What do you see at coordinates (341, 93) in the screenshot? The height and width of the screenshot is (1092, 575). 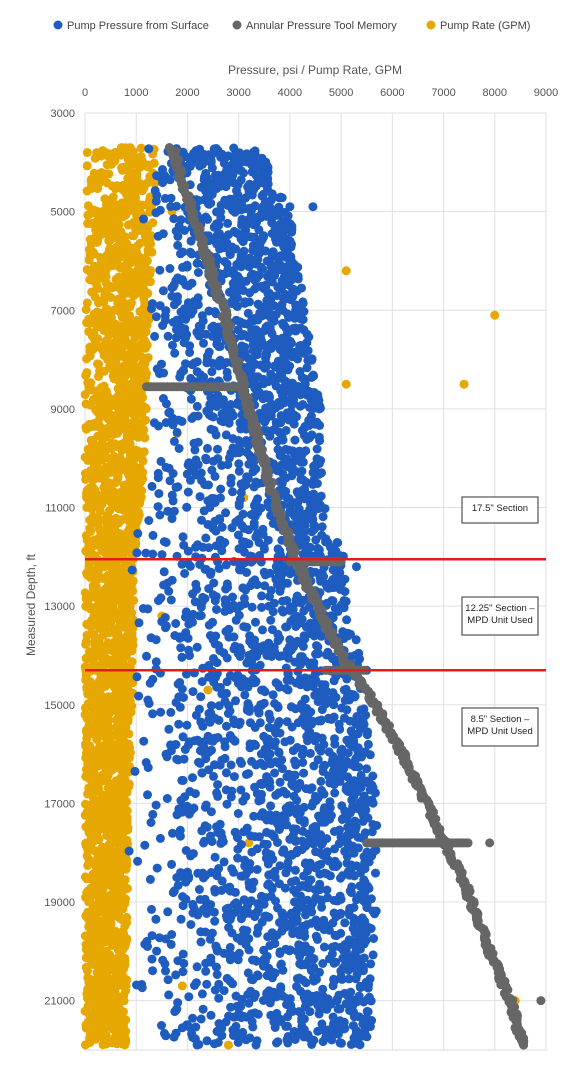 I see `x-tick-label: 5000` at bounding box center [341, 93].